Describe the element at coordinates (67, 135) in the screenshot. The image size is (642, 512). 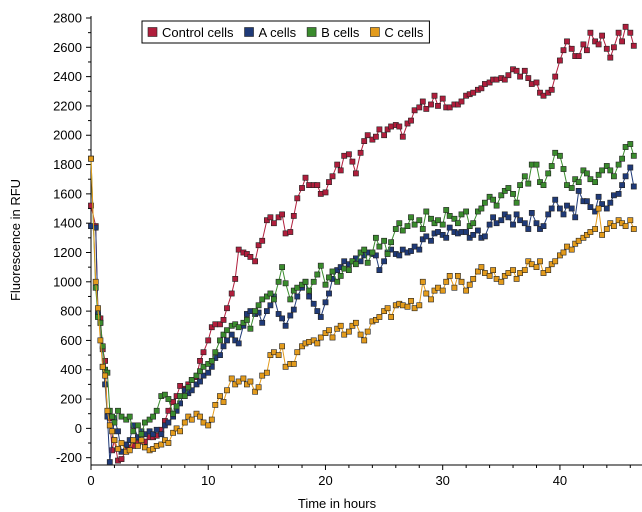
I see `y-tick-label: 2000` at that location.